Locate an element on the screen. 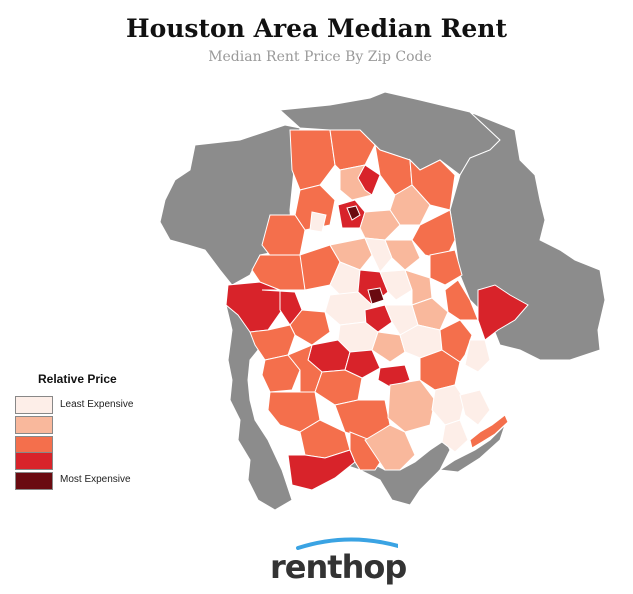 This screenshot has height=594, width=633. county-southwest is located at coordinates (259, 397).